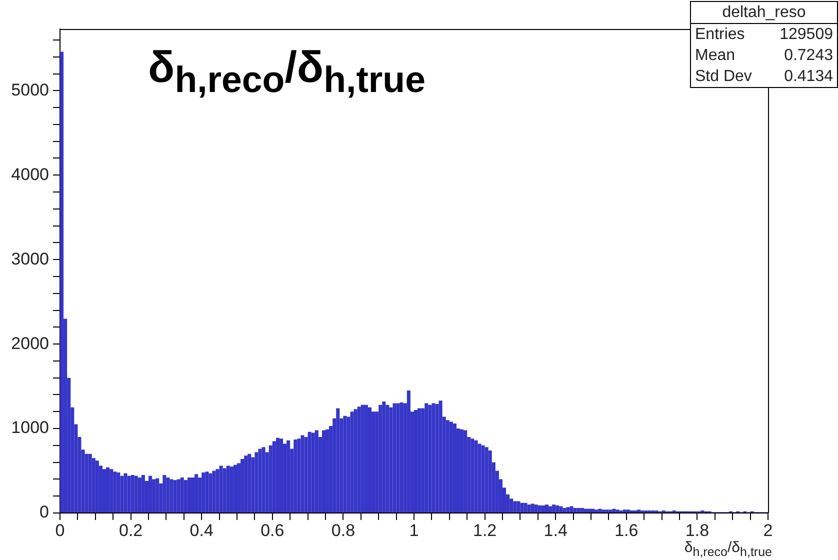 Image resolution: width=838 pixels, height=560 pixels. I want to click on y-tick-label: 2000, so click(30, 343).